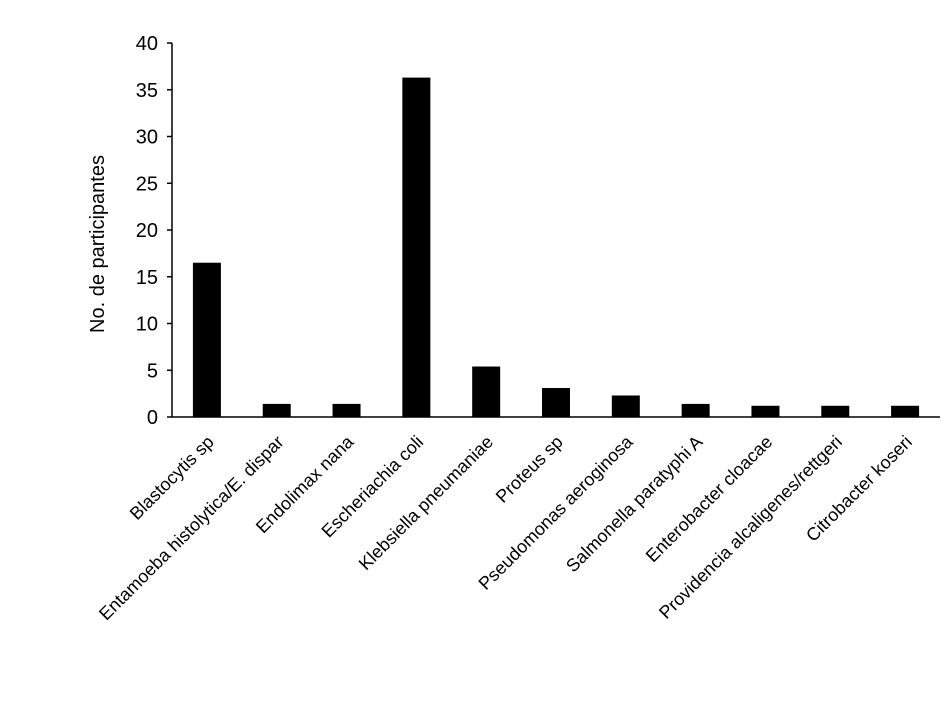 The height and width of the screenshot is (705, 950). What do you see at coordinates (147, 325) in the screenshot?
I see `y-tick-label: 10` at bounding box center [147, 325].